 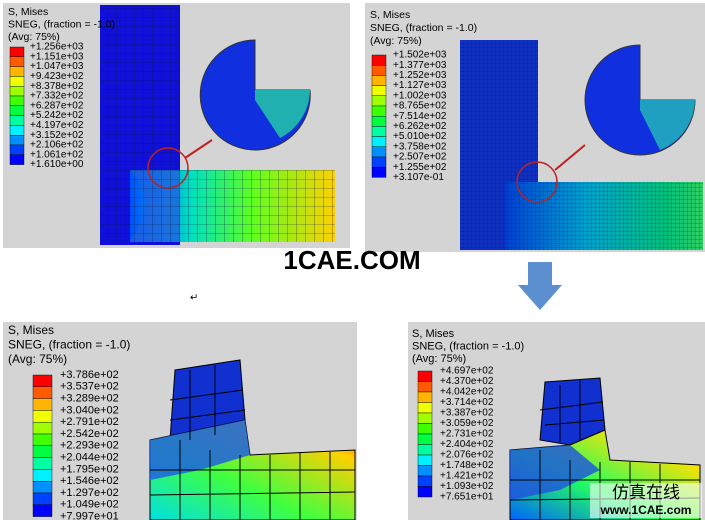 I want to click on legend-label: +8.378e+02, so click(x=57, y=86).